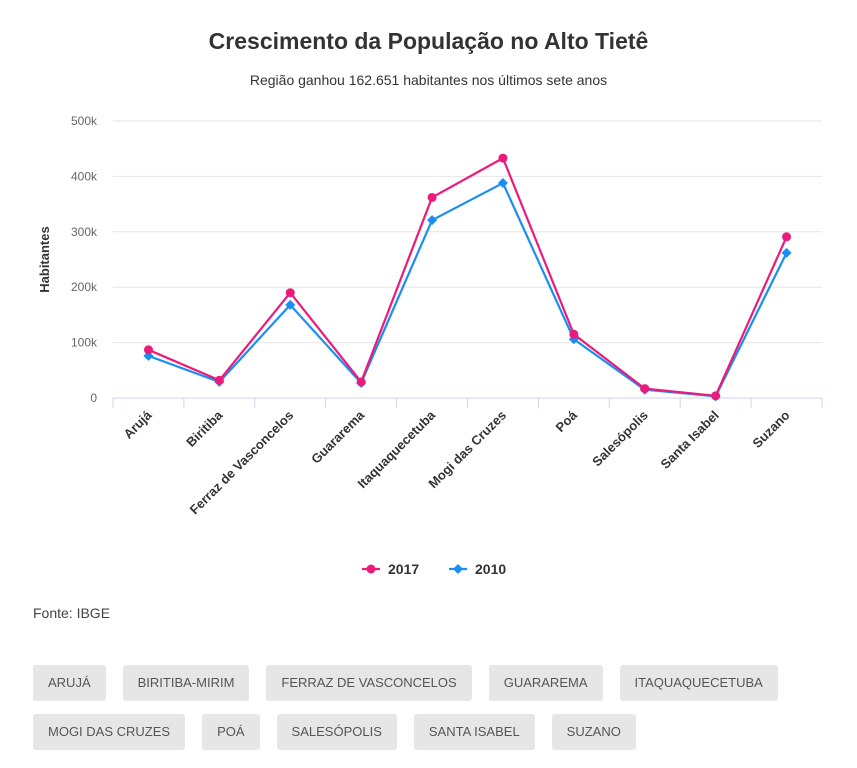 The height and width of the screenshot is (768, 857). Describe the element at coordinates (593, 732) in the screenshot. I see `filter-tag-suzano: SUZANO` at that location.